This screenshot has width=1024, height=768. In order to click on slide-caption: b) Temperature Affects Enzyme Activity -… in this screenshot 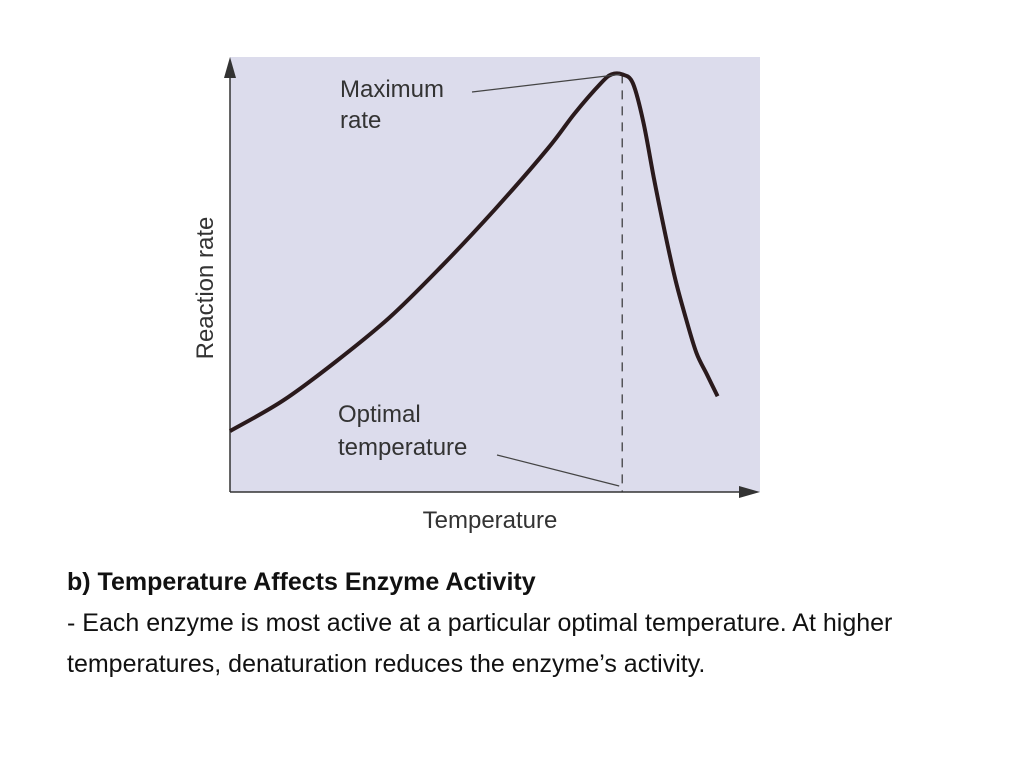, I will do `click(517, 623)`.